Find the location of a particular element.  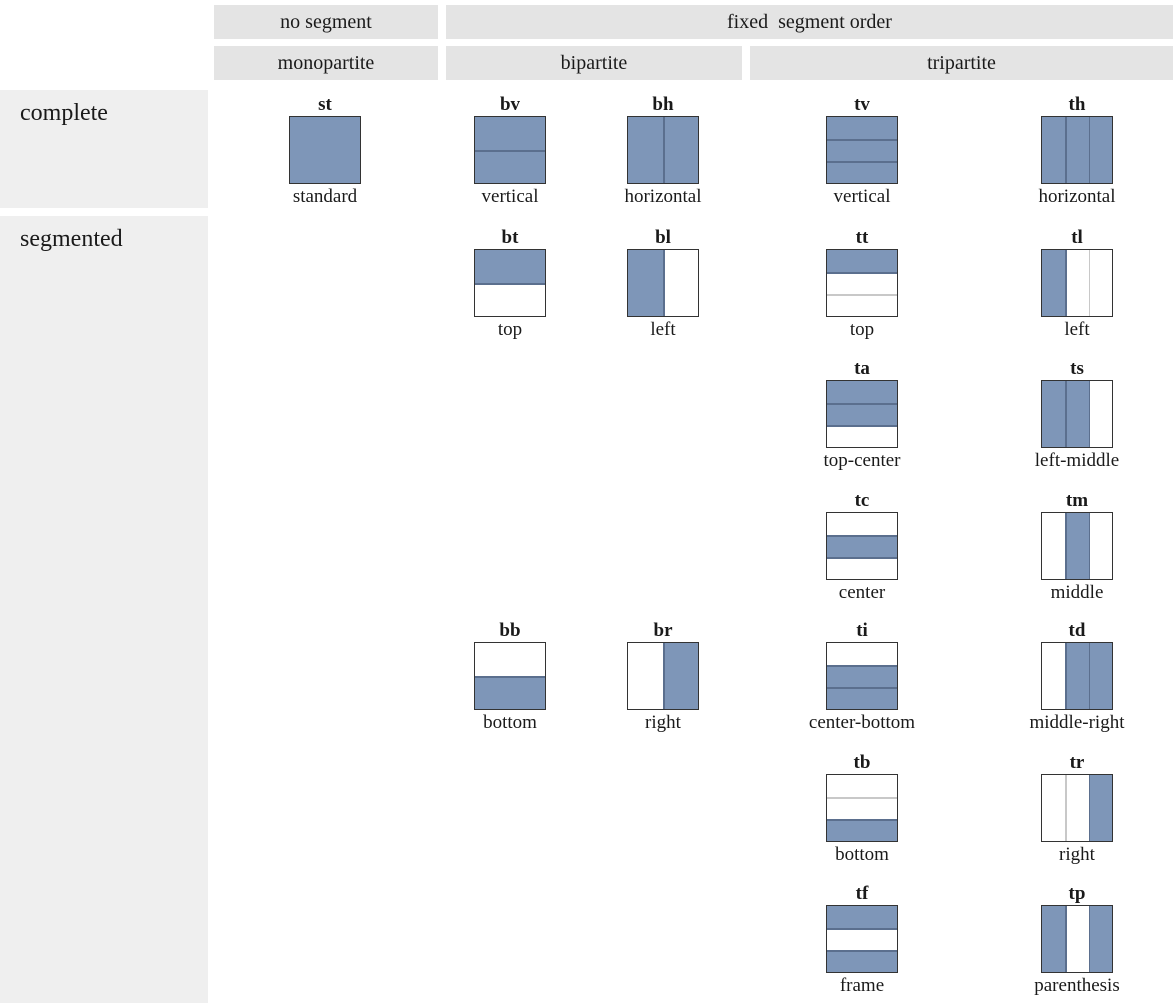

header-fixed-segment-order: fixed segment order is located at coordinates (809, 22).